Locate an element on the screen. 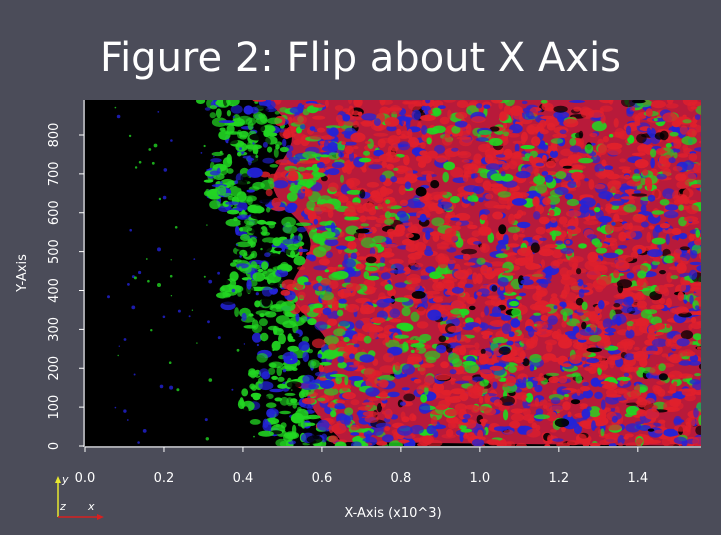 The width and height of the screenshot is (721, 535). y-tick-label: 200 is located at coordinates (54, 368).